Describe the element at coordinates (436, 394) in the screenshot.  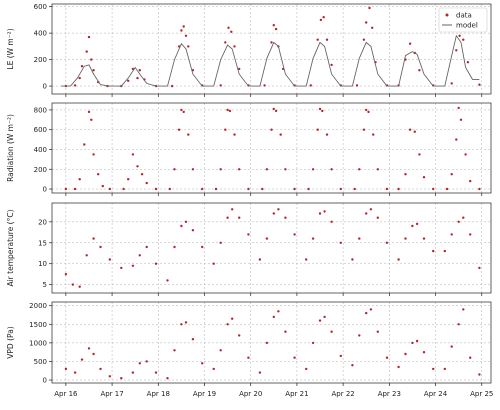
I see `x-tick-label: Apr 24` at that location.